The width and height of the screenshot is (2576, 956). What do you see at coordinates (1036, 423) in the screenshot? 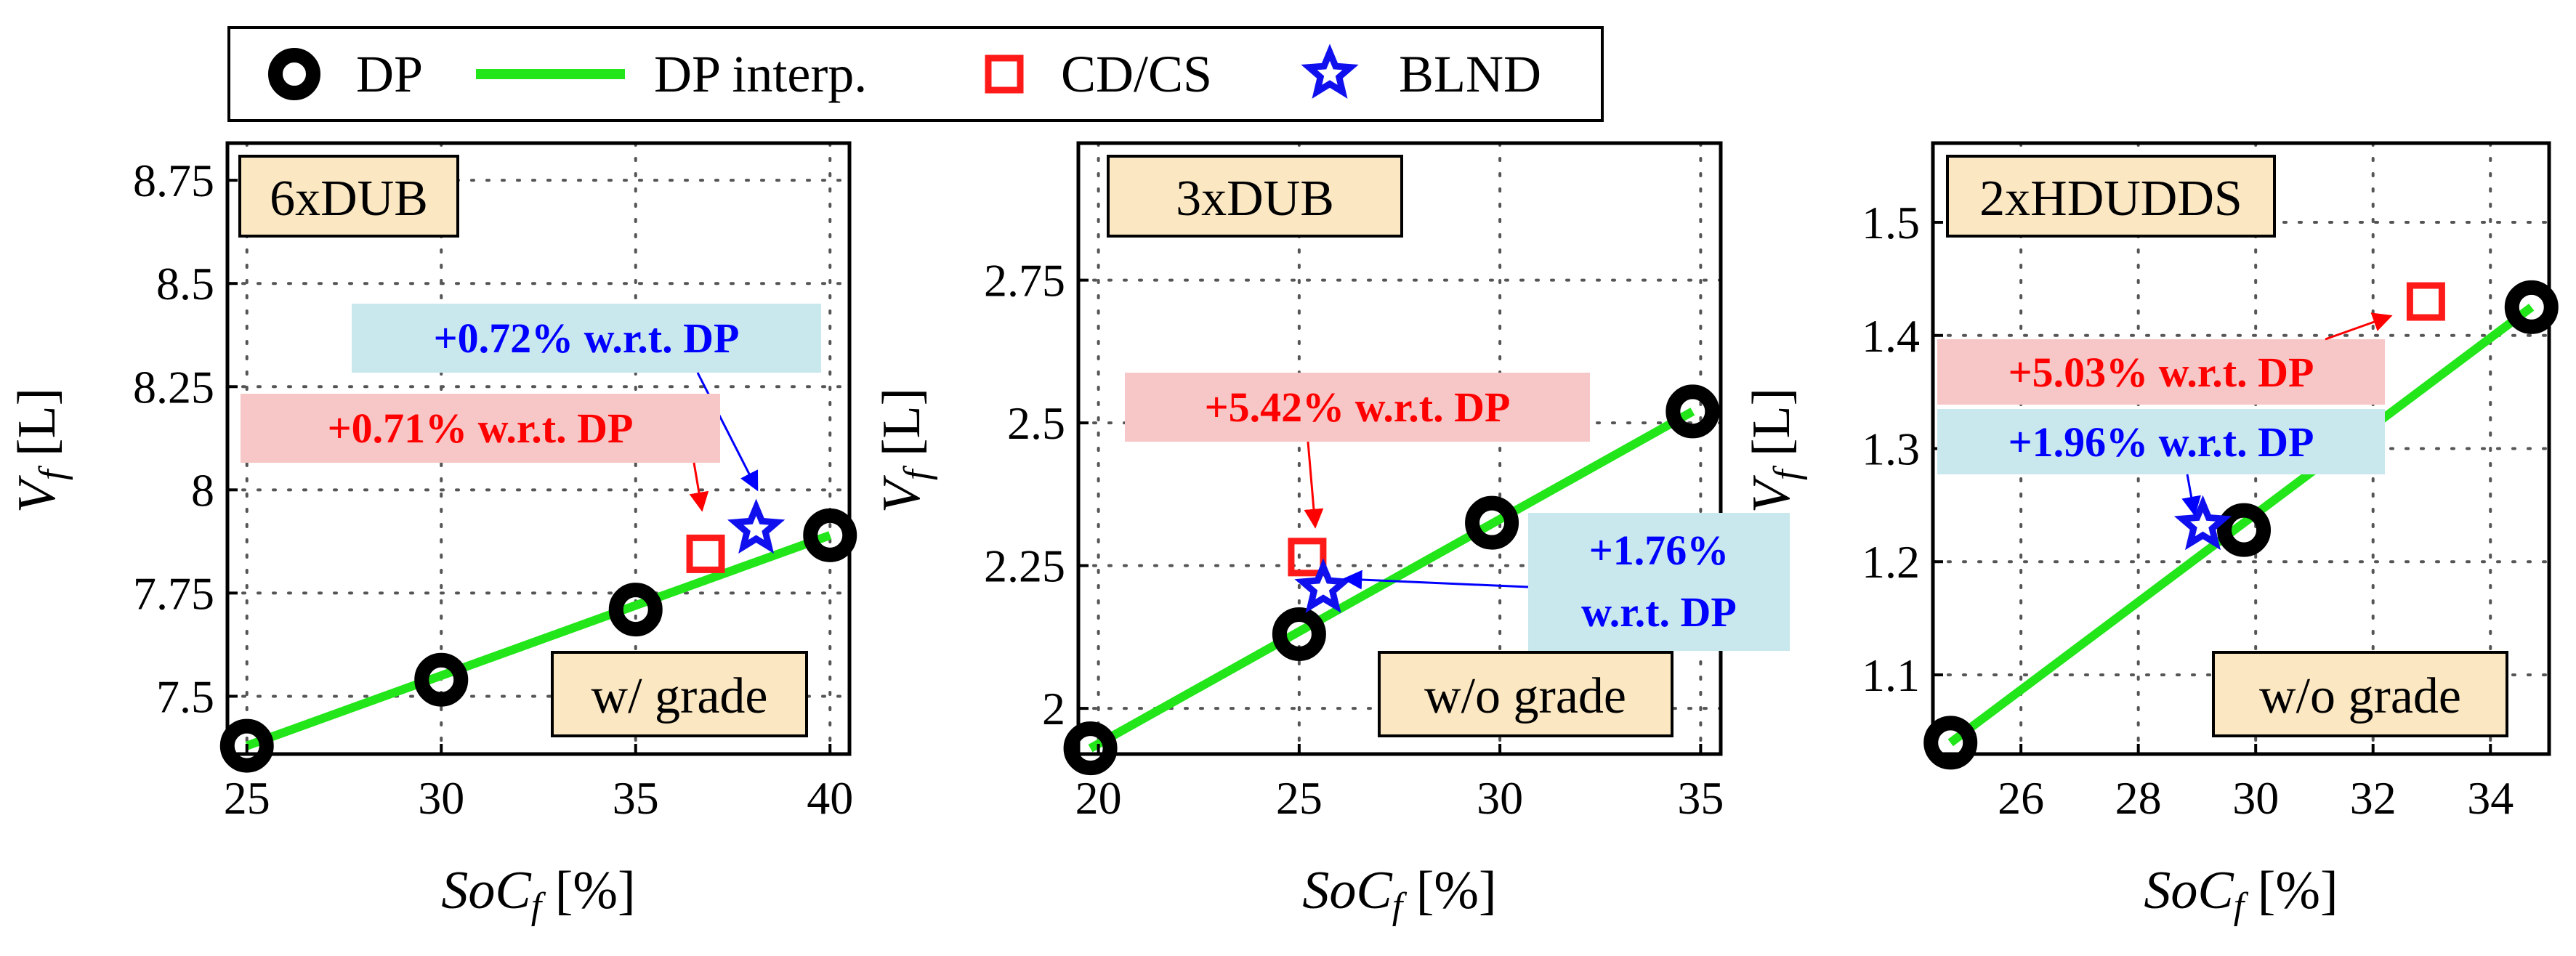
I see `y-tick-label: 2.5` at bounding box center [1036, 423].